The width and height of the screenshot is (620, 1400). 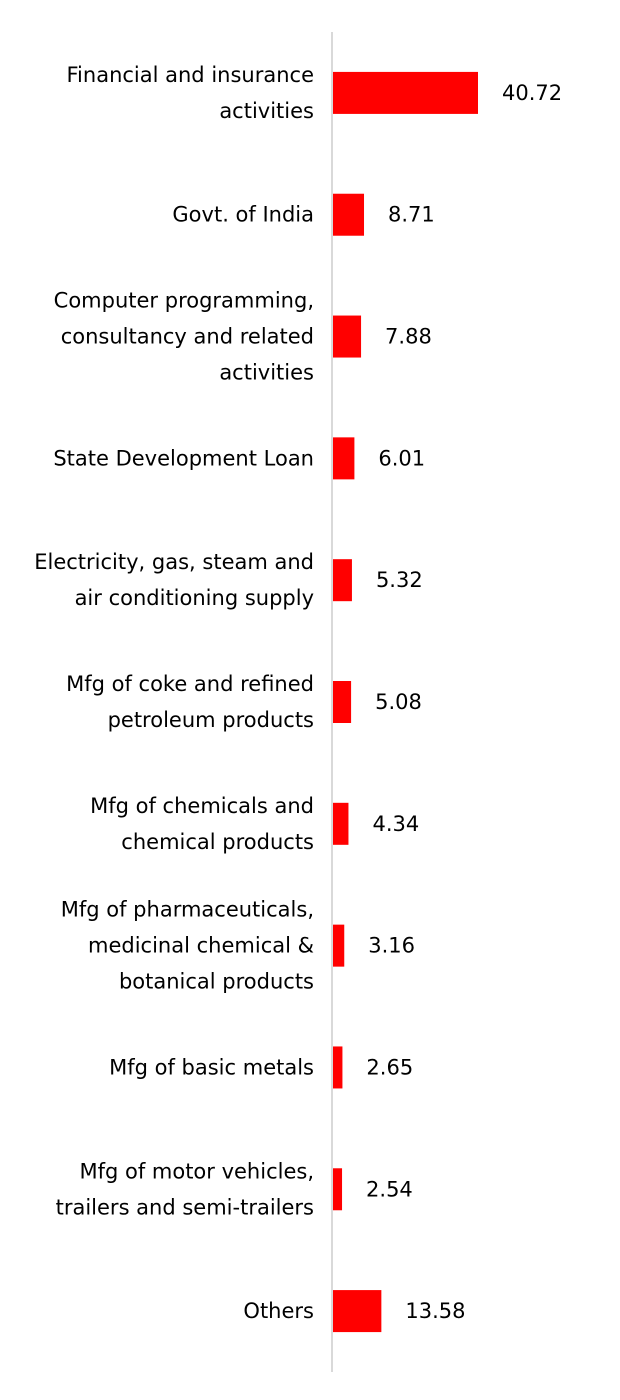 I want to click on category-label: Computer programming,, so click(x=184, y=301).